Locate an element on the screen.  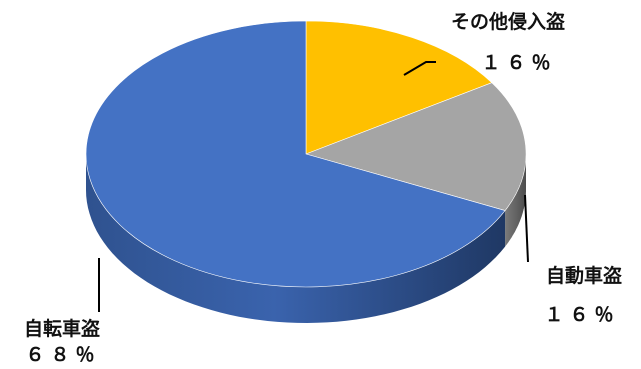
leader-line-car-theft is located at coordinates (526, 228).